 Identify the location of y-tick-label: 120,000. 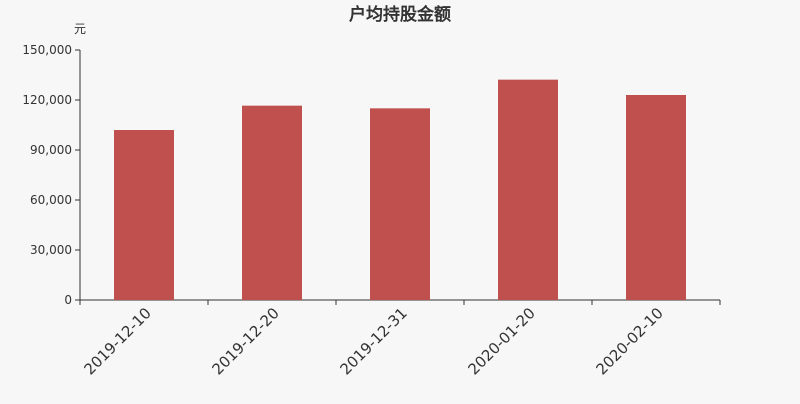
(47, 100).